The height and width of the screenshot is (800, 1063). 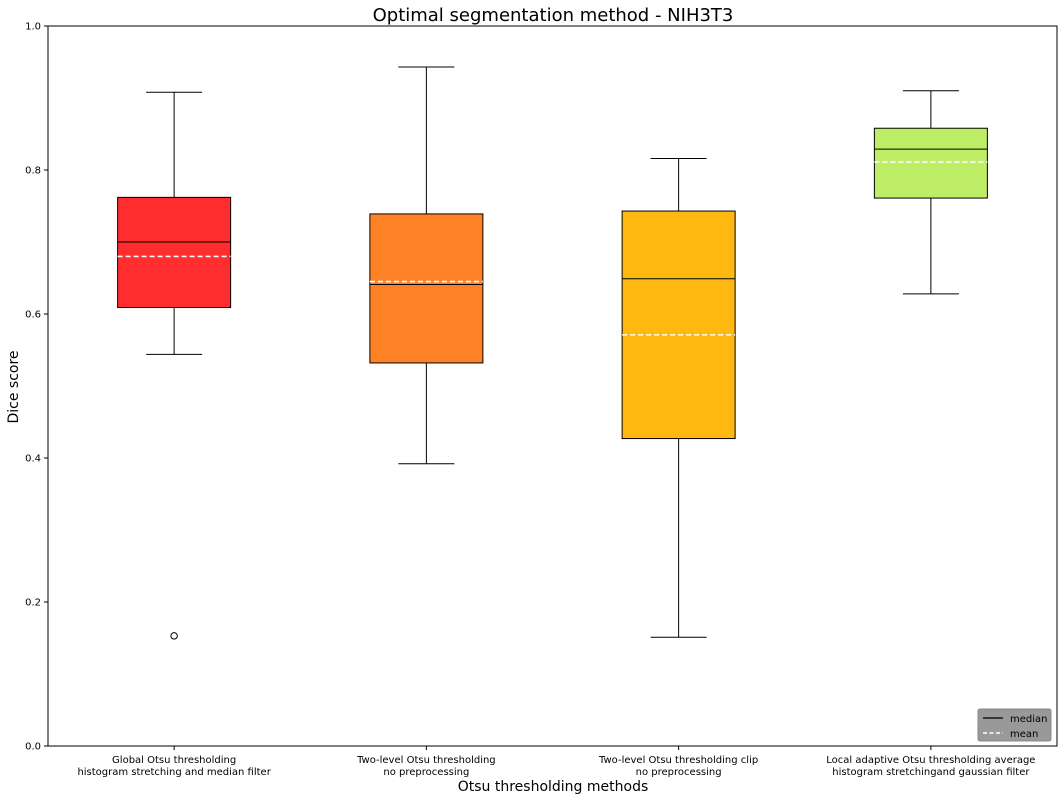 What do you see at coordinates (1029, 719) in the screenshot?
I see `legend-median-label: median` at bounding box center [1029, 719].